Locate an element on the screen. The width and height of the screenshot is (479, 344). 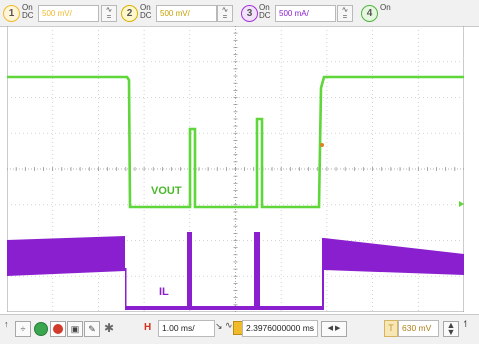
trigger-point-marker is located at coordinates (322, 145).